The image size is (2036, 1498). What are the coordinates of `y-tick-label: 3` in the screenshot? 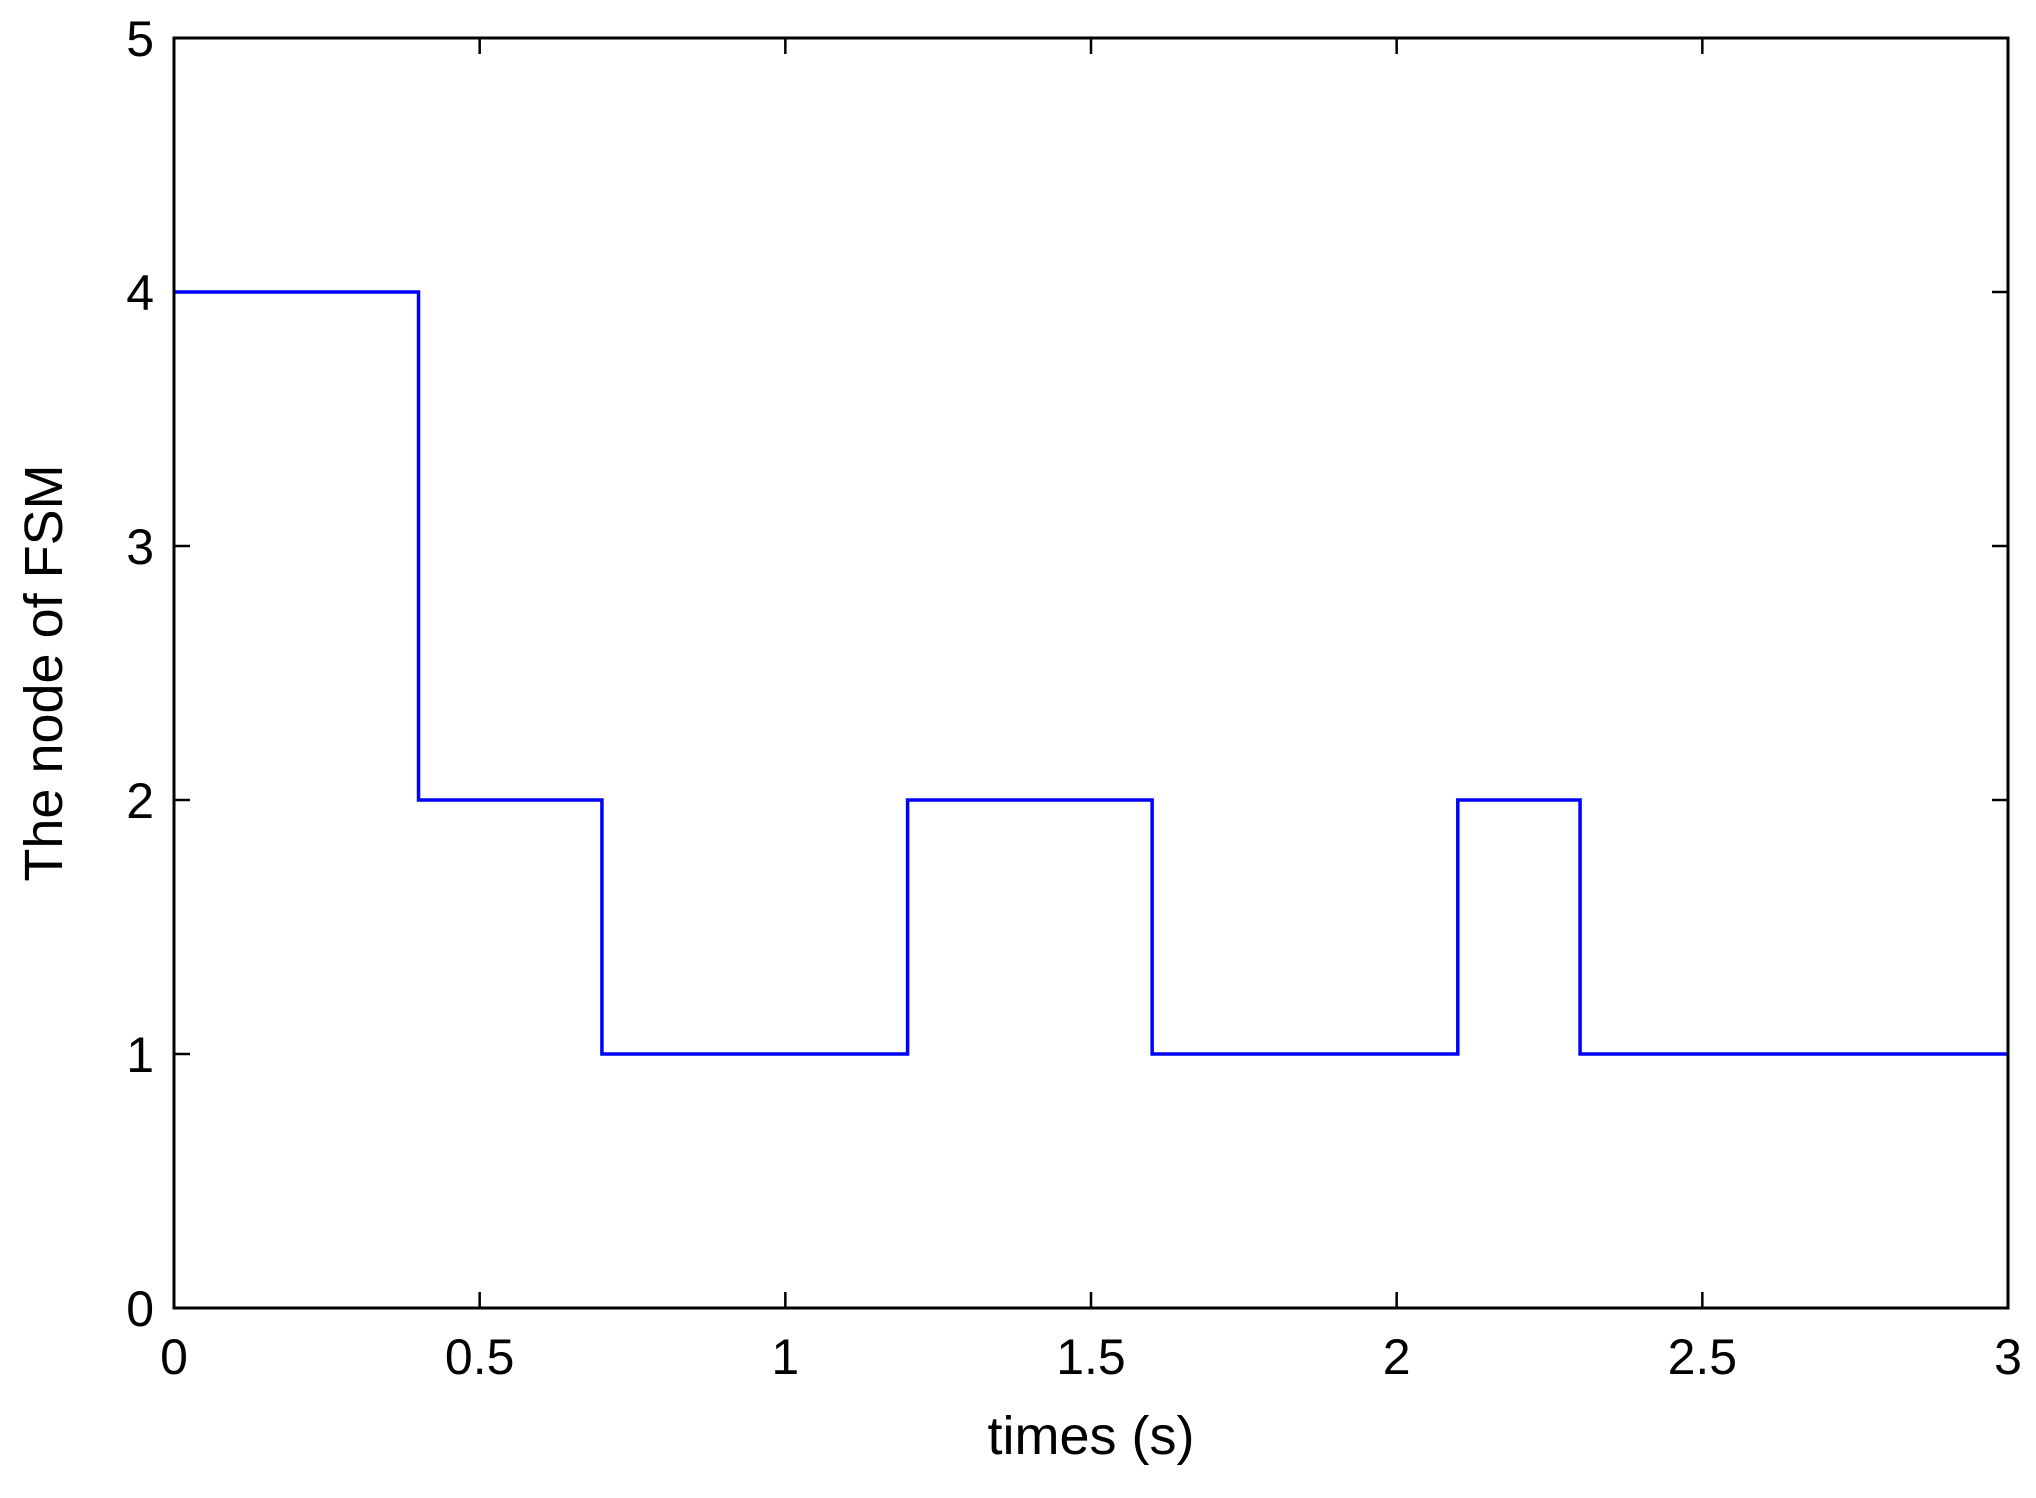 It's located at (140, 547).